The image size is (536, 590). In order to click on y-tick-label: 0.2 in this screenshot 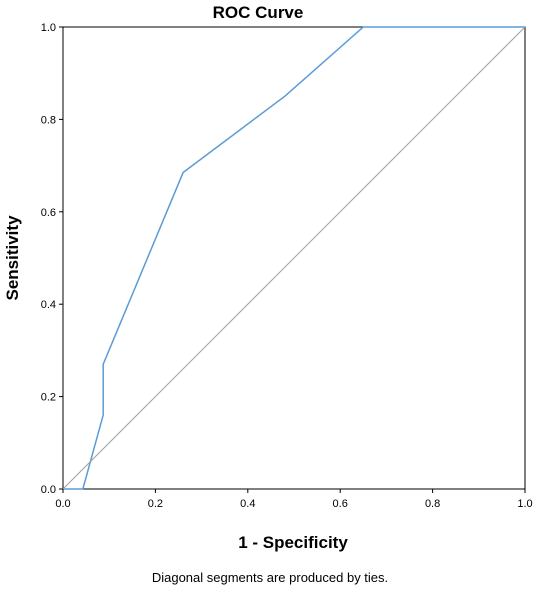, I will do `click(48, 398)`.